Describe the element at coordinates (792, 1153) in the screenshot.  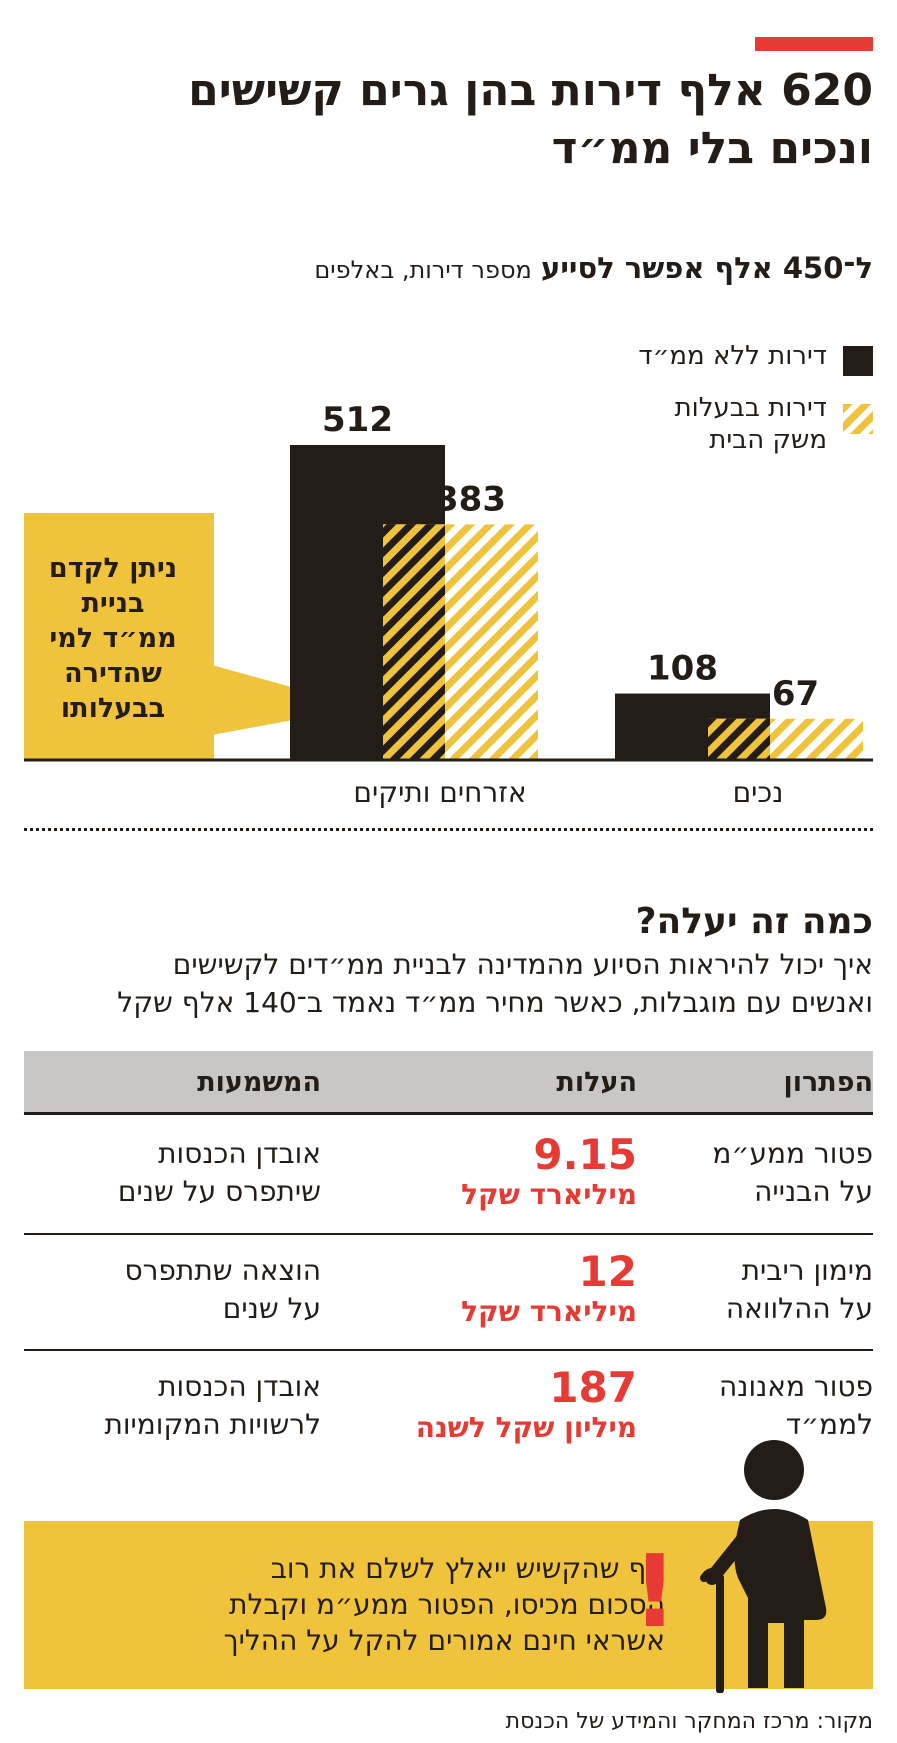
I see `cell-text: פטור ממע״מ` at that location.